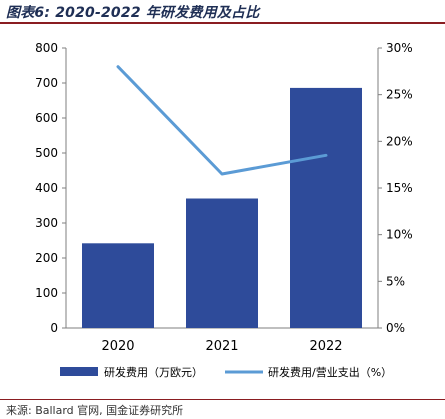 This screenshot has width=445, height=419. I want to click on right-tick-label: 10%, so click(399, 235).